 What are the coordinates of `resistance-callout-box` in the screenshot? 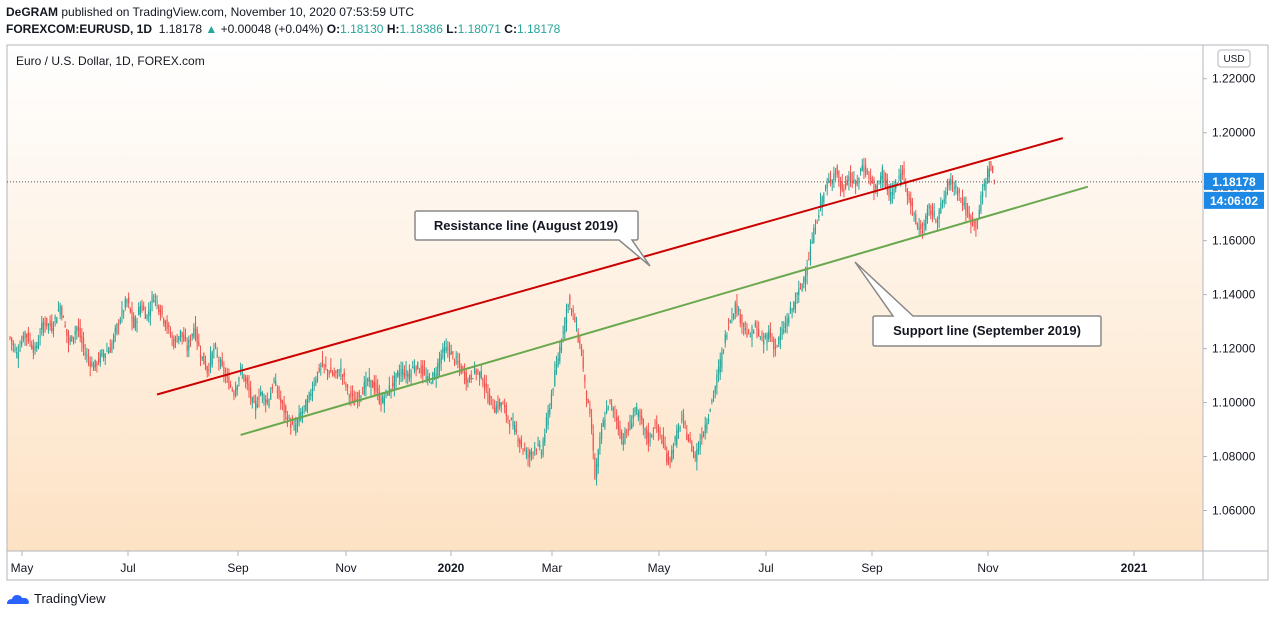 It's located at (532, 238).